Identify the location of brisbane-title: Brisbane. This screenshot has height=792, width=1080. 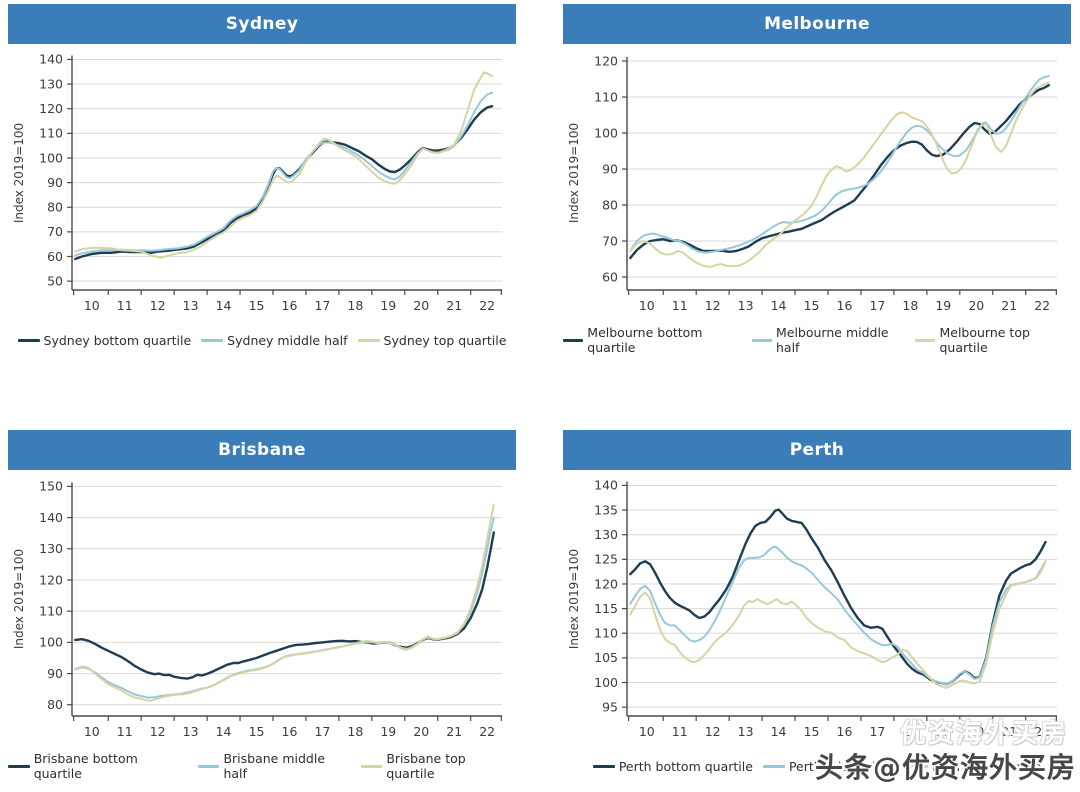
(262, 450).